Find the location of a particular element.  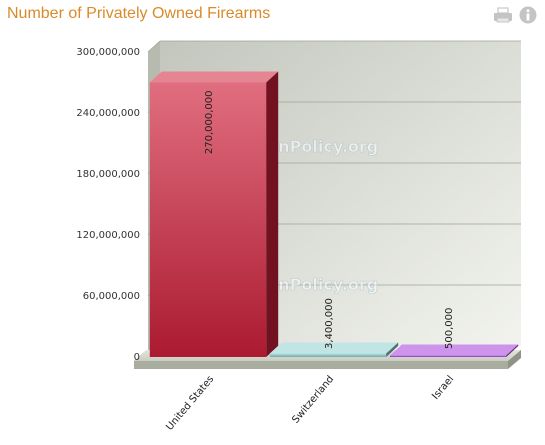

y-tick-label: 300,000,000 is located at coordinates (108, 52).